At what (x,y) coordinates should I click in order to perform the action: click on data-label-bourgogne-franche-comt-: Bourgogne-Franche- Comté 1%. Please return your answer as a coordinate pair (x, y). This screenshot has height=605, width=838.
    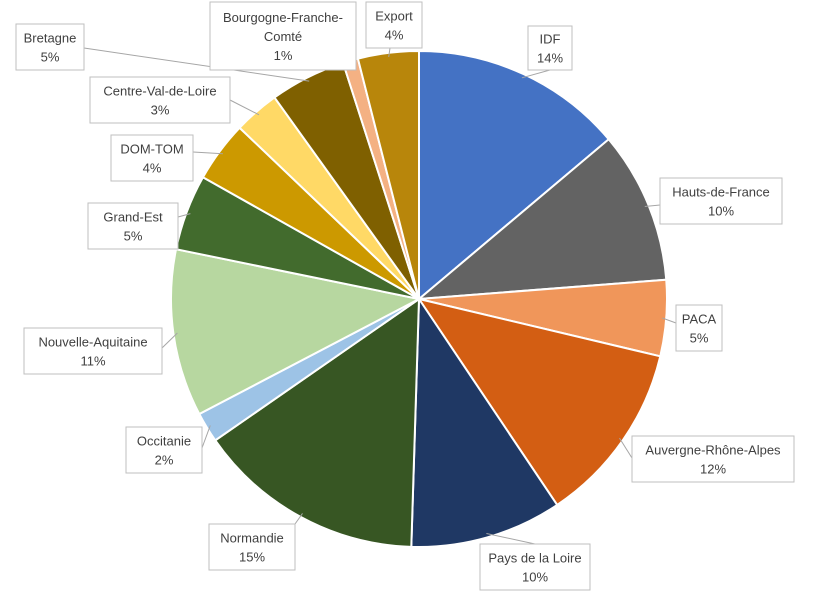
    Looking at the image, I should click on (283, 36).